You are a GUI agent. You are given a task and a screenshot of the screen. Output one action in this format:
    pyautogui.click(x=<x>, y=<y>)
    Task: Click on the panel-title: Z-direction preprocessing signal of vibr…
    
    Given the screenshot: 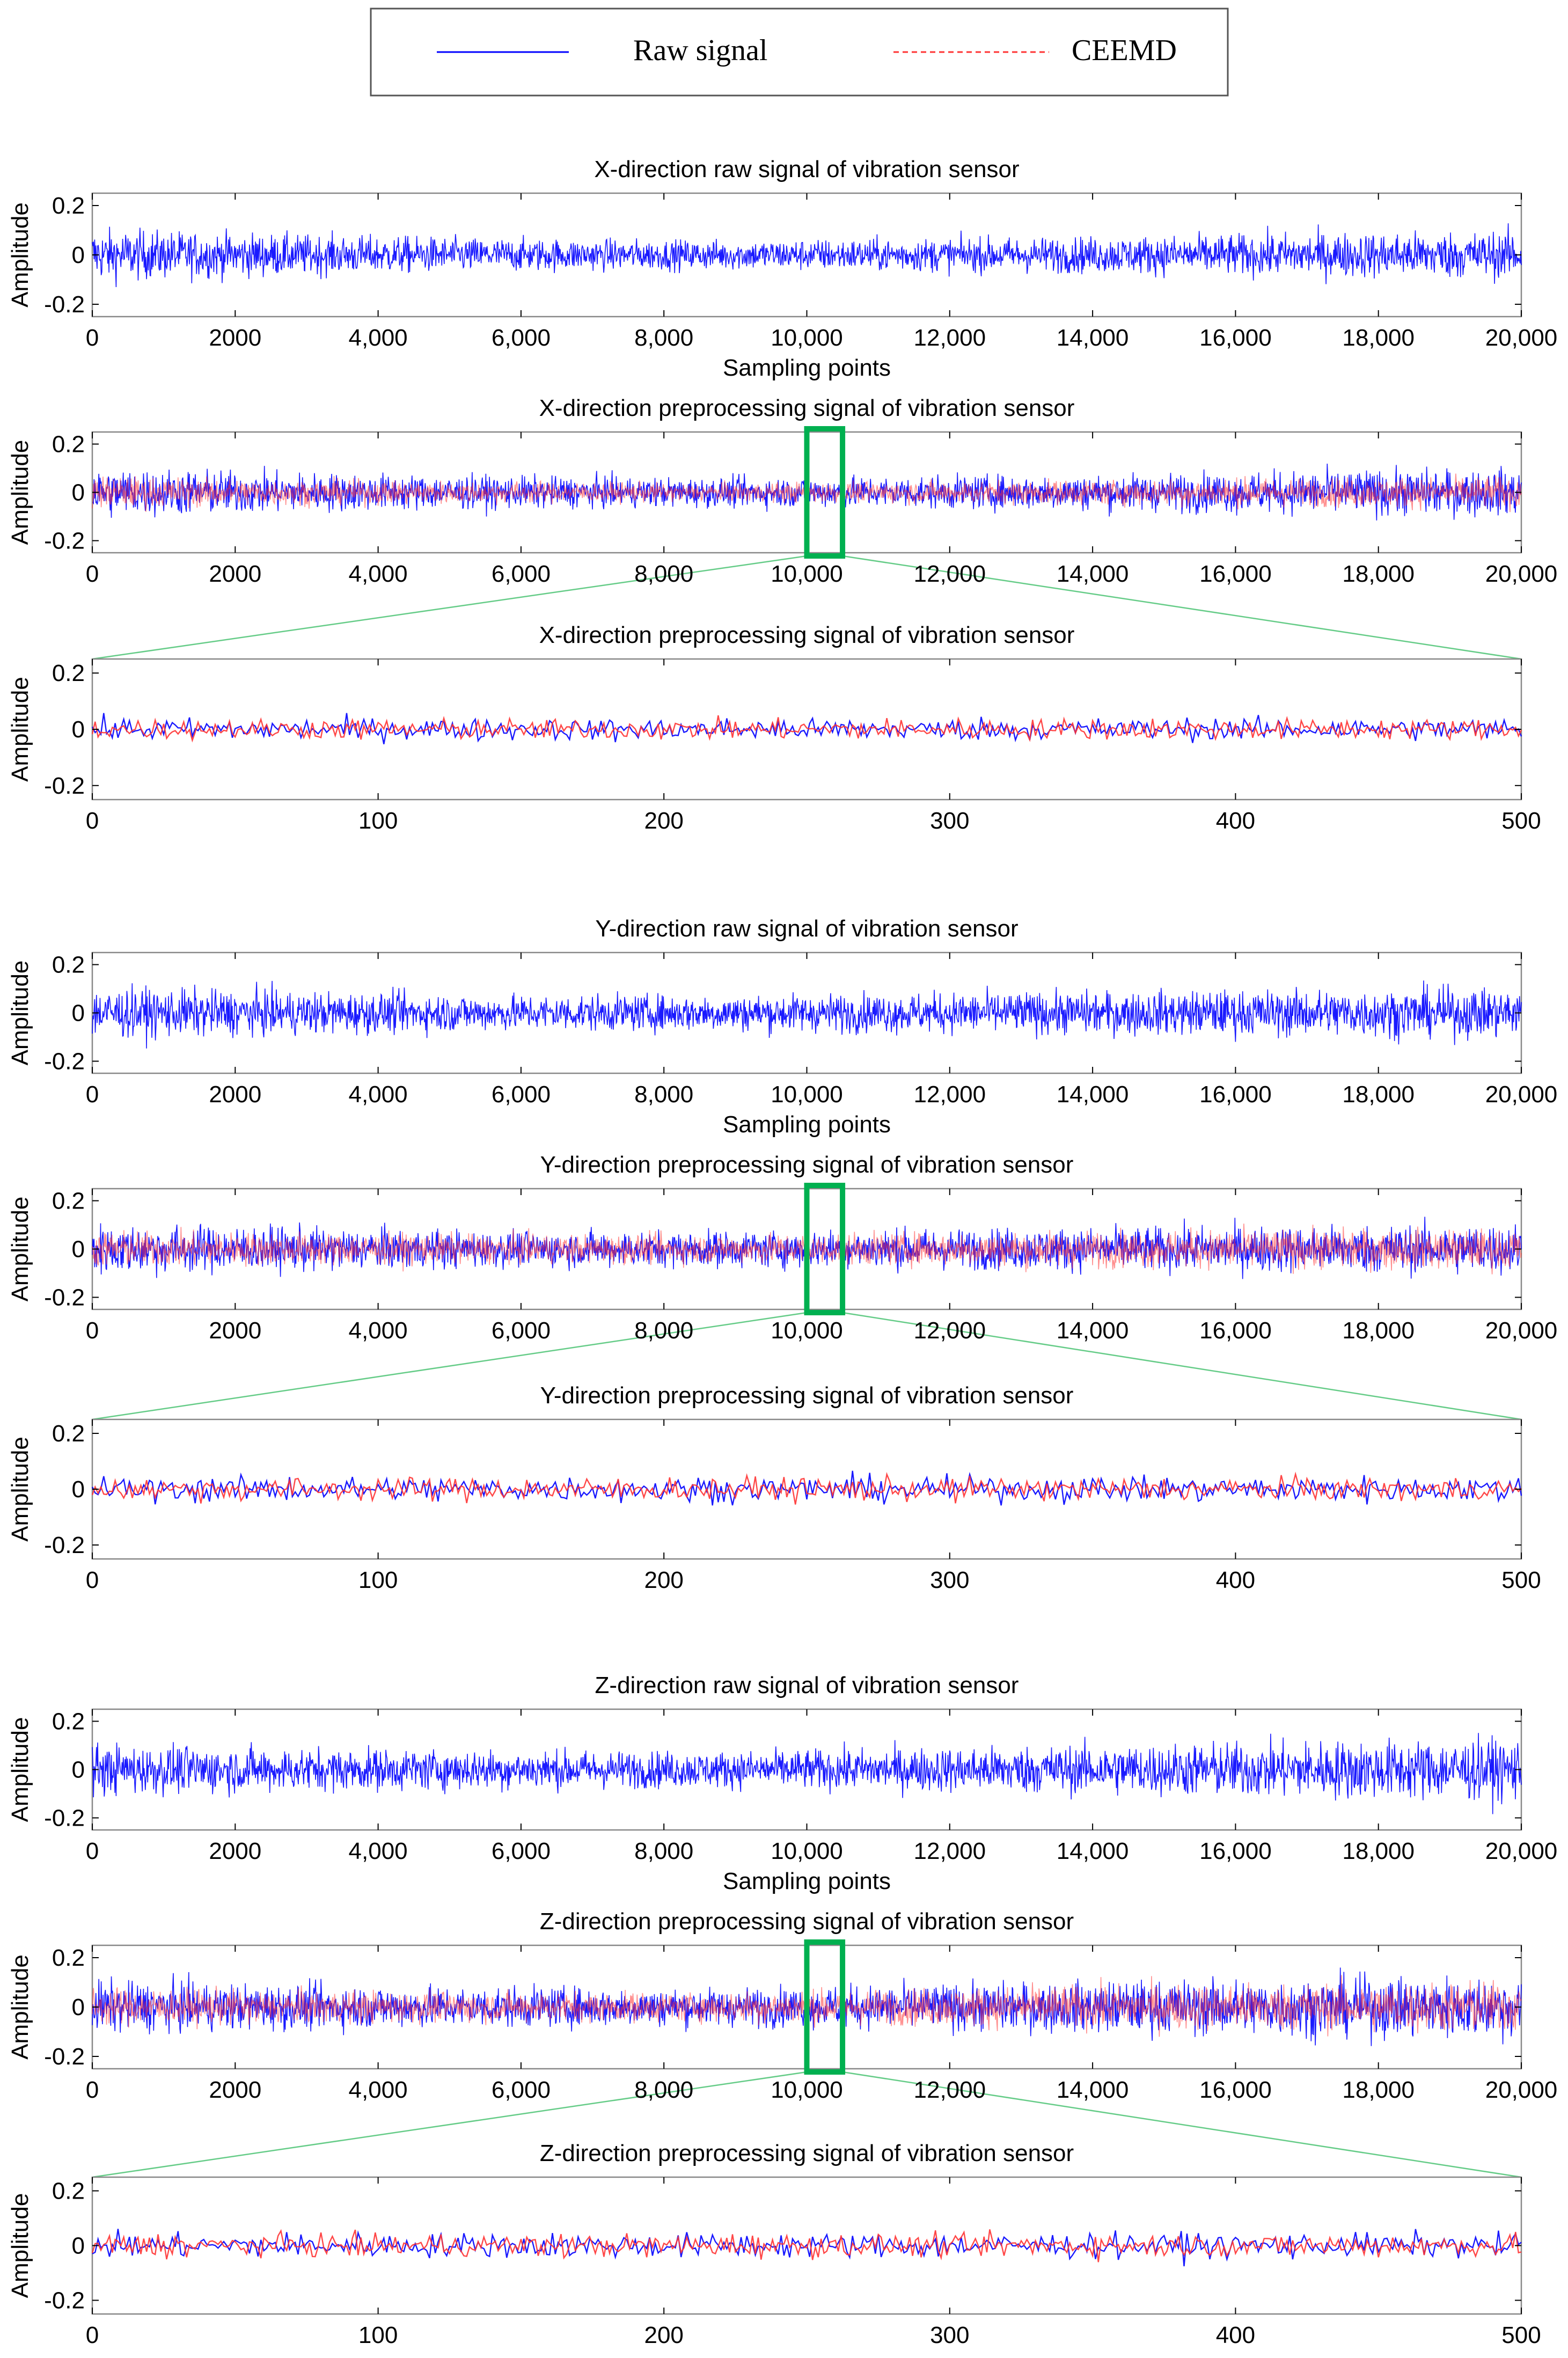 What is the action you would take?
    pyautogui.click(x=807, y=1921)
    